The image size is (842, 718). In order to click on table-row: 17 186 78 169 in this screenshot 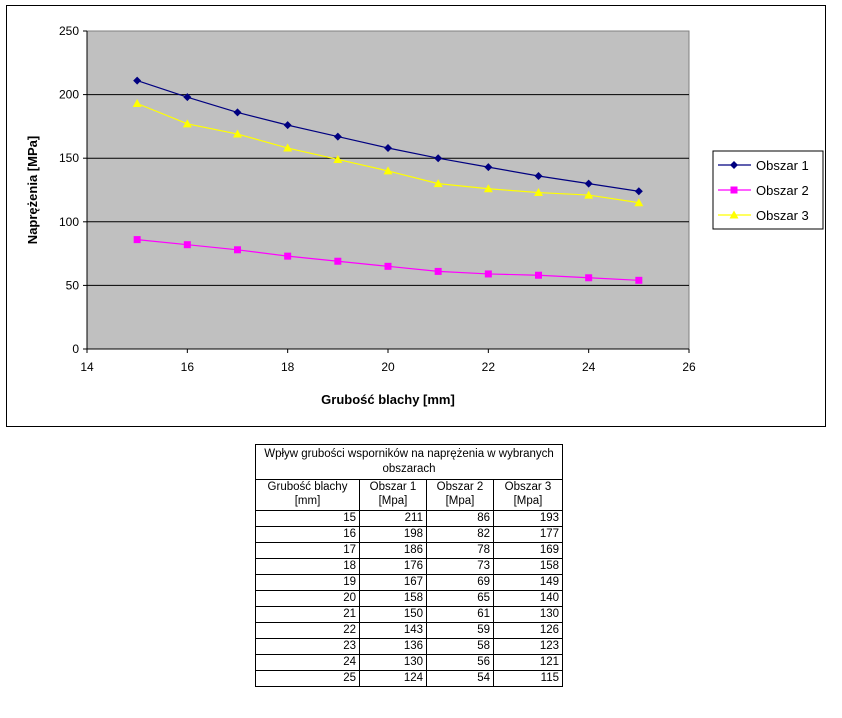, I will do `click(409, 550)`.